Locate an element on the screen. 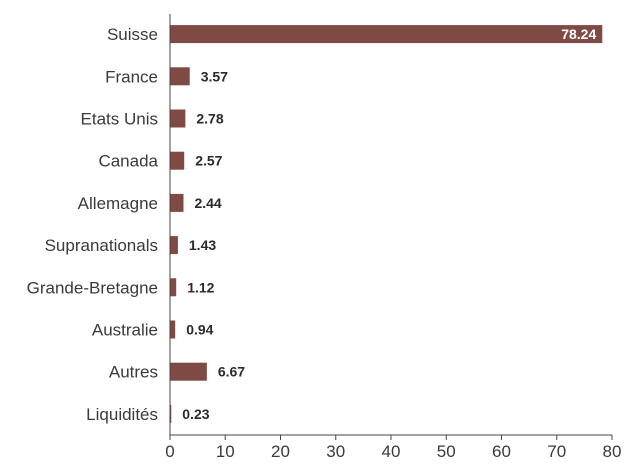 The width and height of the screenshot is (628, 475). category-label-0: Suisse is located at coordinates (132, 34).